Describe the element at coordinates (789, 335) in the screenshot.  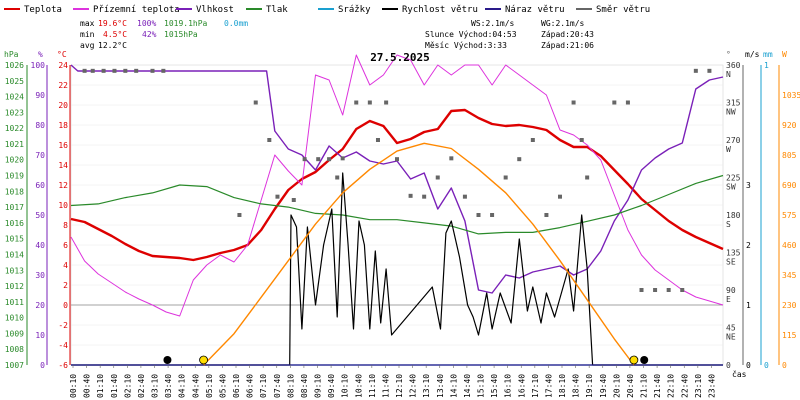
I see `solar-tick-1: 115` at that location.